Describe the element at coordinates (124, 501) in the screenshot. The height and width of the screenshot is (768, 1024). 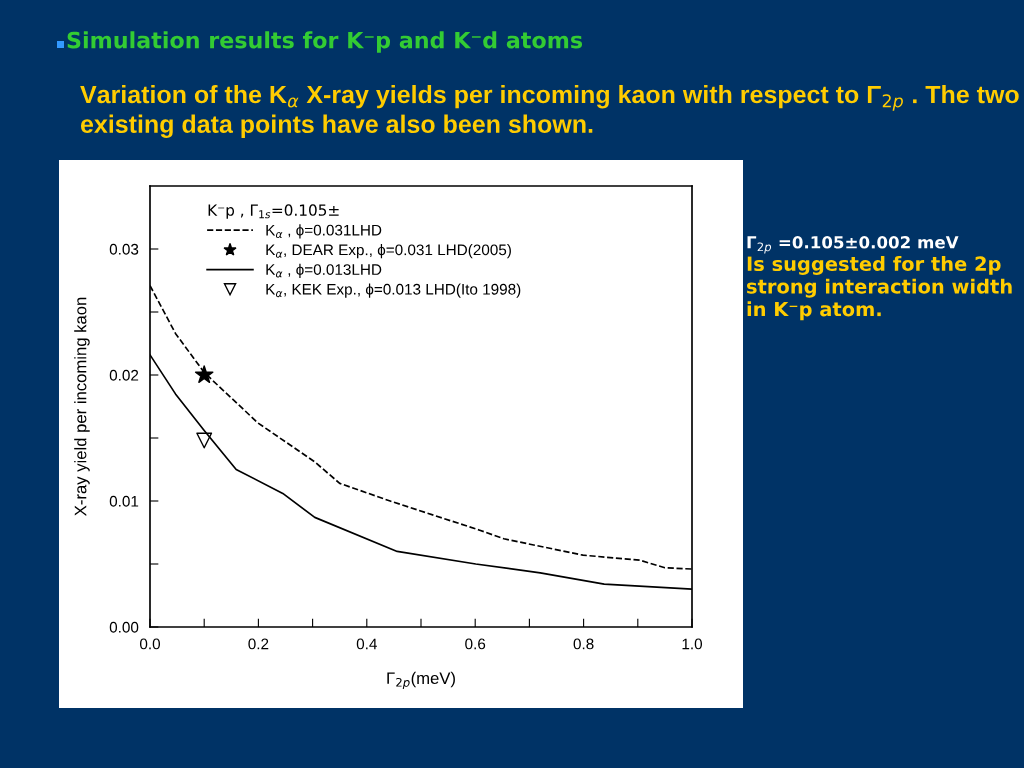
I see `y-tick-label: 0.01` at that location.